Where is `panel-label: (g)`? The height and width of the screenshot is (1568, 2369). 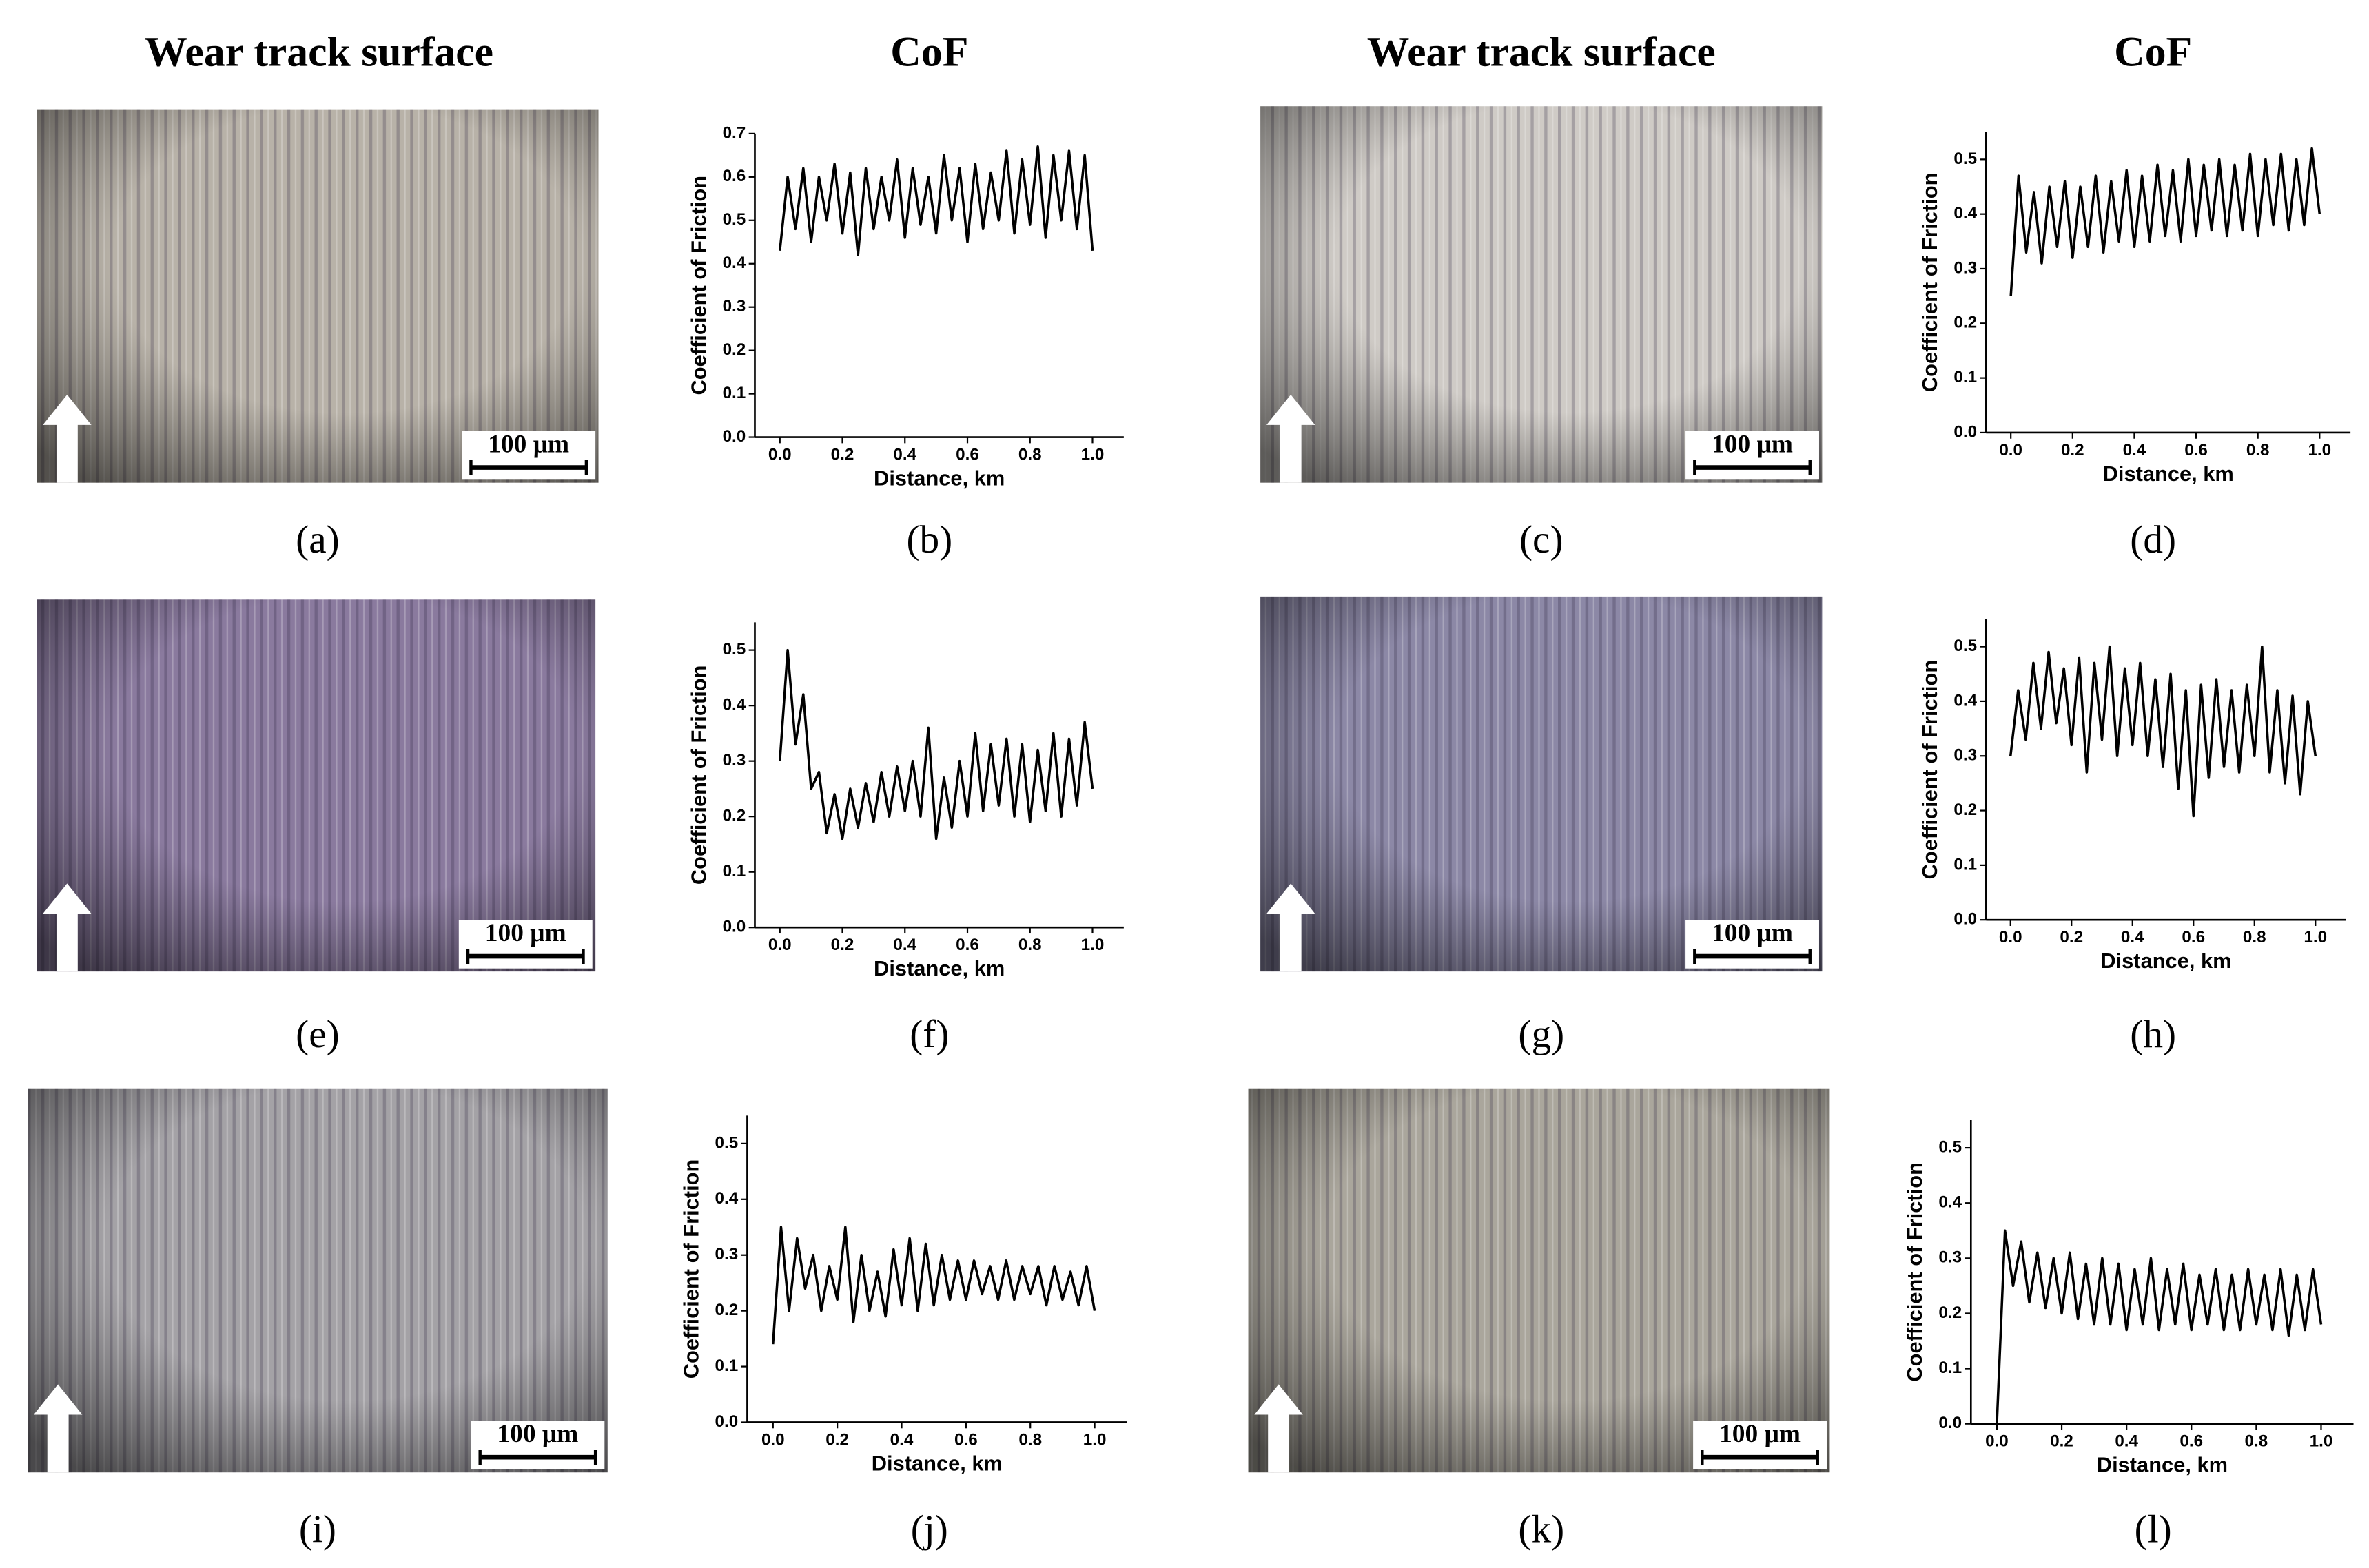
panel-label: (g) is located at coordinates (1541, 1034).